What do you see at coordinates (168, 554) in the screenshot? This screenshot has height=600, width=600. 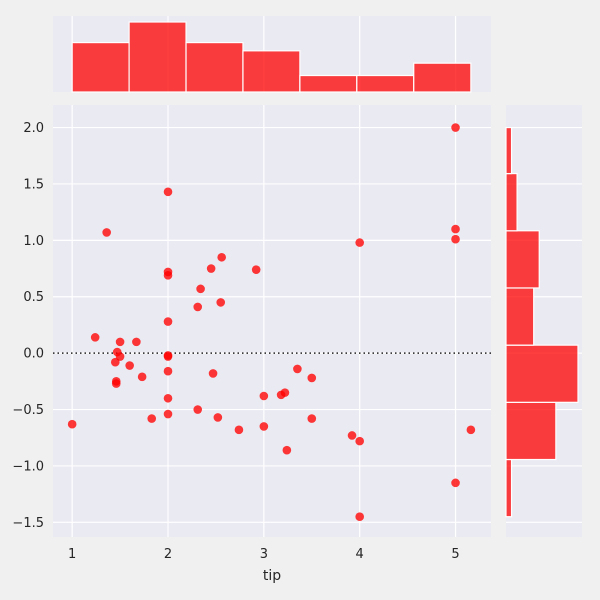 I see `x-tick-label: 2` at bounding box center [168, 554].